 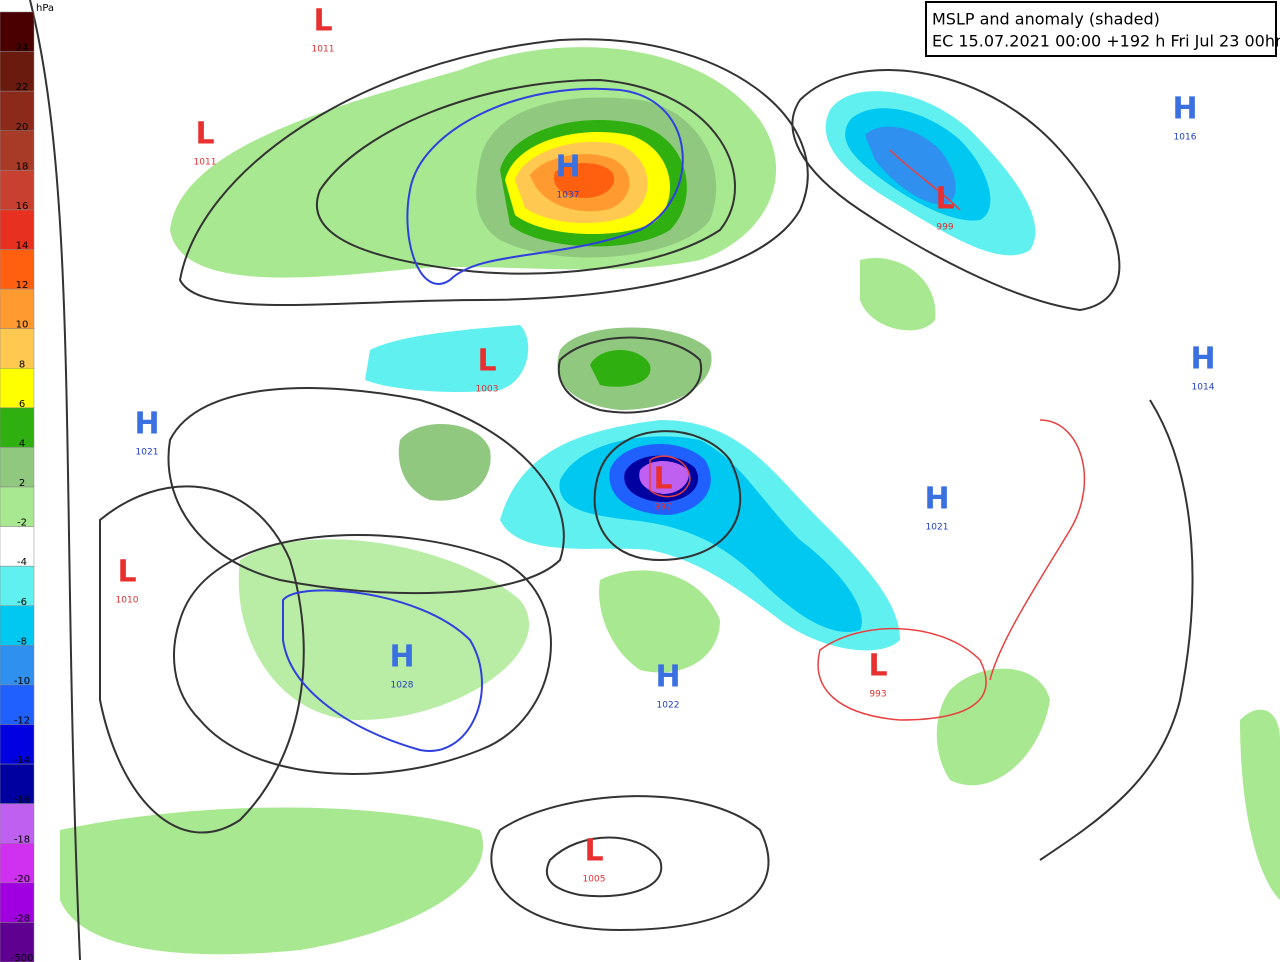 What do you see at coordinates (22, 641) in the screenshot?
I see `legend-label: -8` at bounding box center [22, 641].